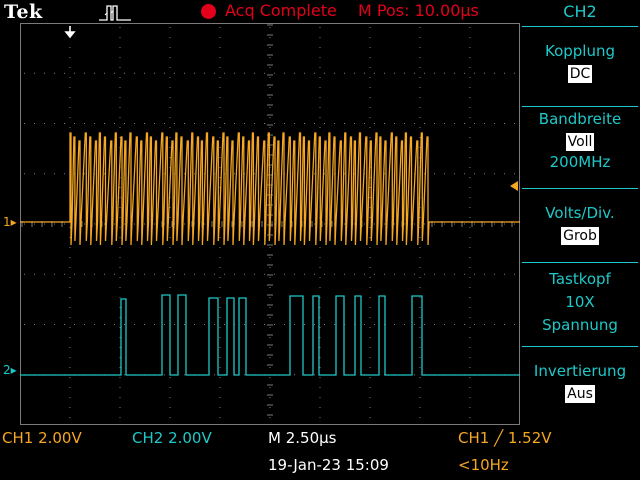 The height and width of the screenshot is (480, 640). What do you see at coordinates (208, 11) in the screenshot?
I see `acq-status-icon` at bounding box center [208, 11].